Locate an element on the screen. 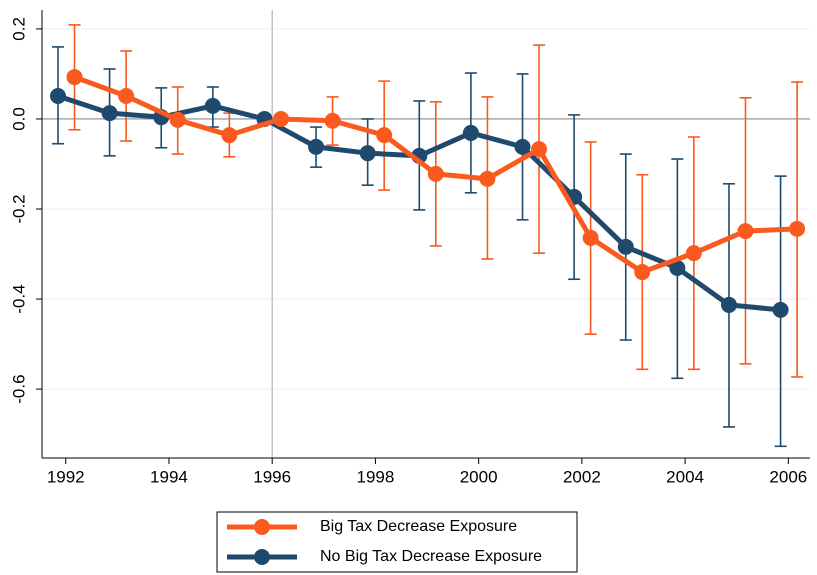  y-tick-label: 0.0 is located at coordinates (18, 119).